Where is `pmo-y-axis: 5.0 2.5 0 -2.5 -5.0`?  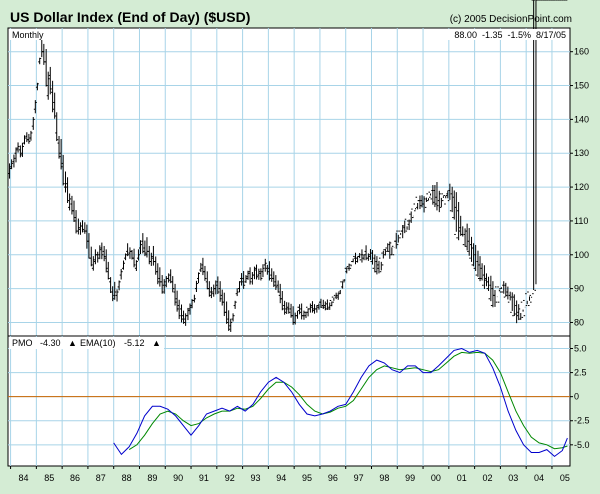 pmo-y-axis: 5.0 2.5 0 -2.5 -5.0 is located at coordinates (580, 397).